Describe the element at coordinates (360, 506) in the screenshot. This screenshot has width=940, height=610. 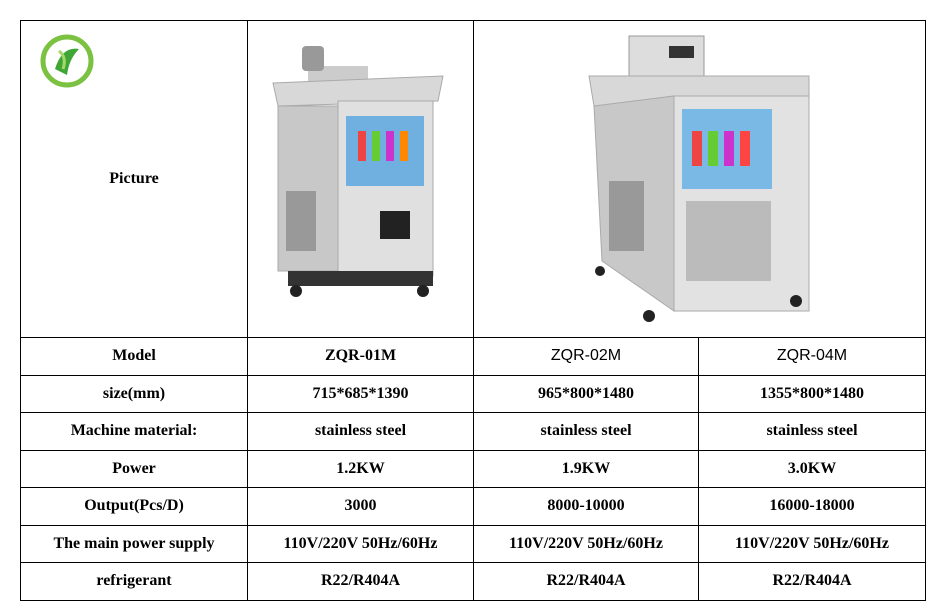
I see `row-value: 3000` at that location.